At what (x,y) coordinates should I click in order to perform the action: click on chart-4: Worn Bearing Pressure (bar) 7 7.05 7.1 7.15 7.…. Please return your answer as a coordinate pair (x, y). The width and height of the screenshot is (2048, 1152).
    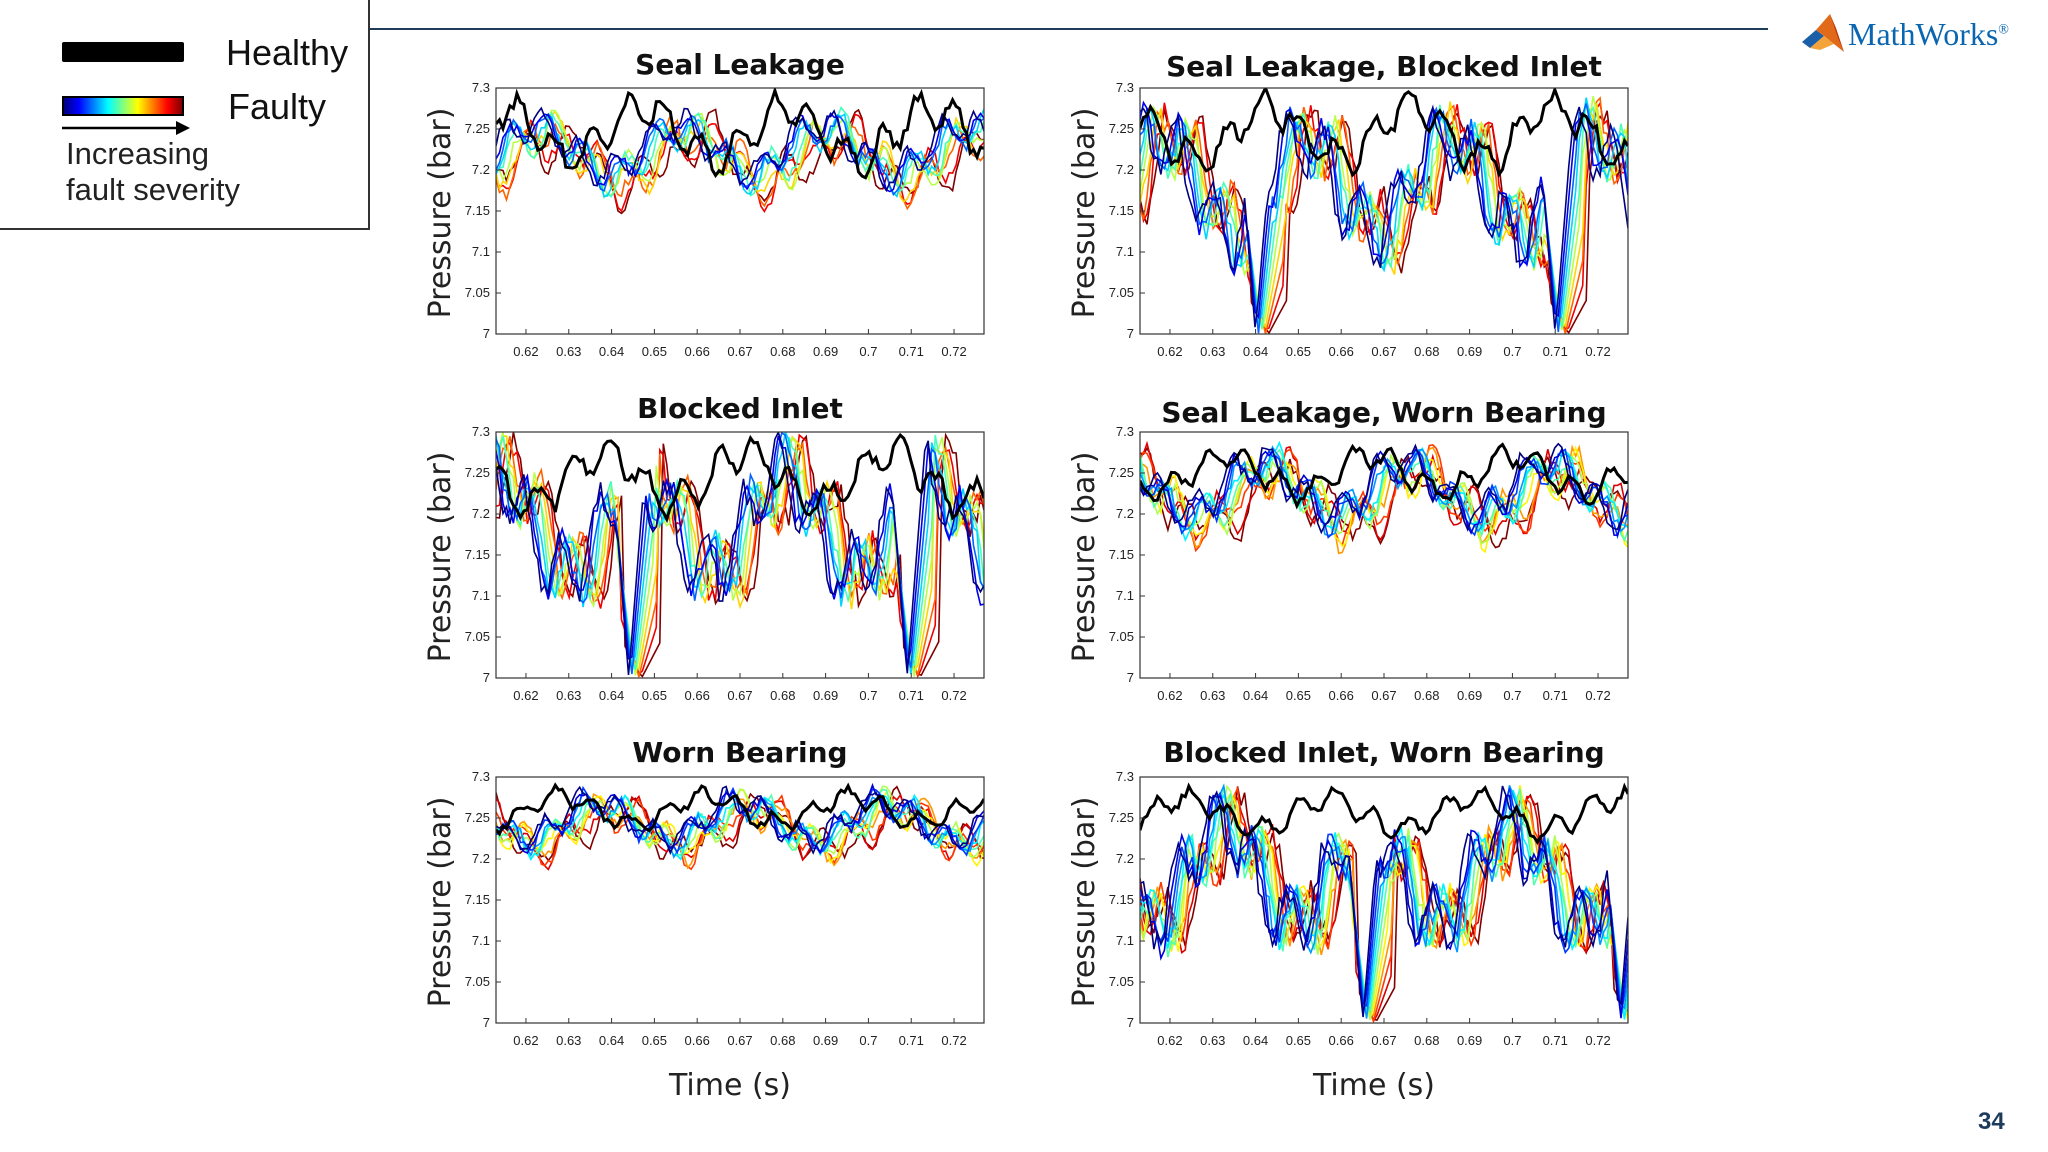
    Looking at the image, I should click on (704, 919).